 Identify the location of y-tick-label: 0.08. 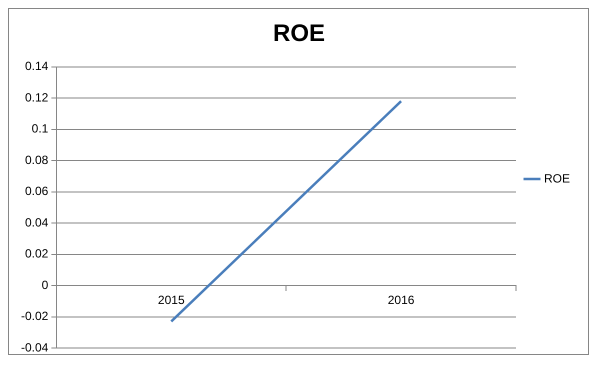
(36, 159).